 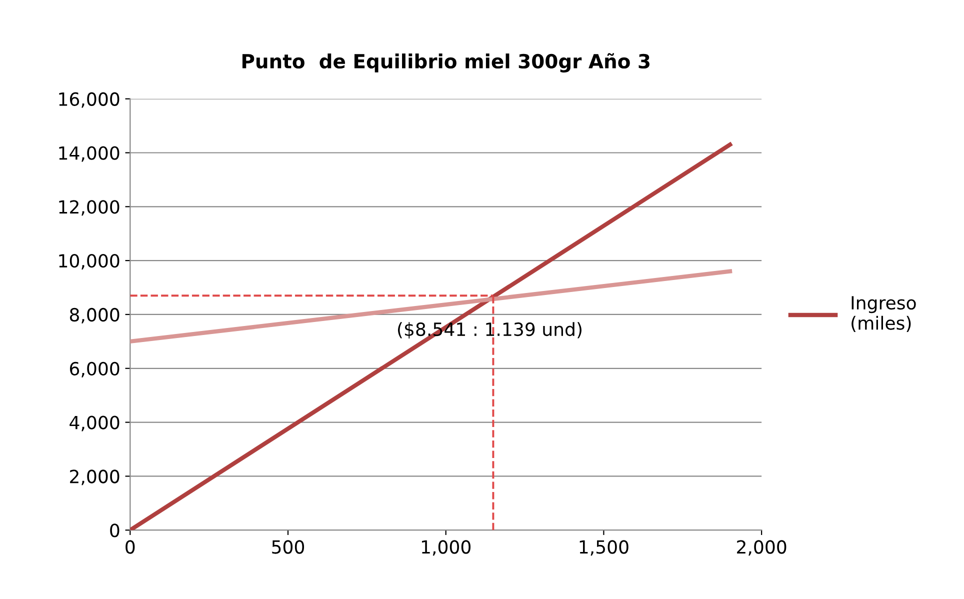 What do you see at coordinates (95, 370) in the screenshot?
I see `y-tick-label: 6,000` at bounding box center [95, 370].